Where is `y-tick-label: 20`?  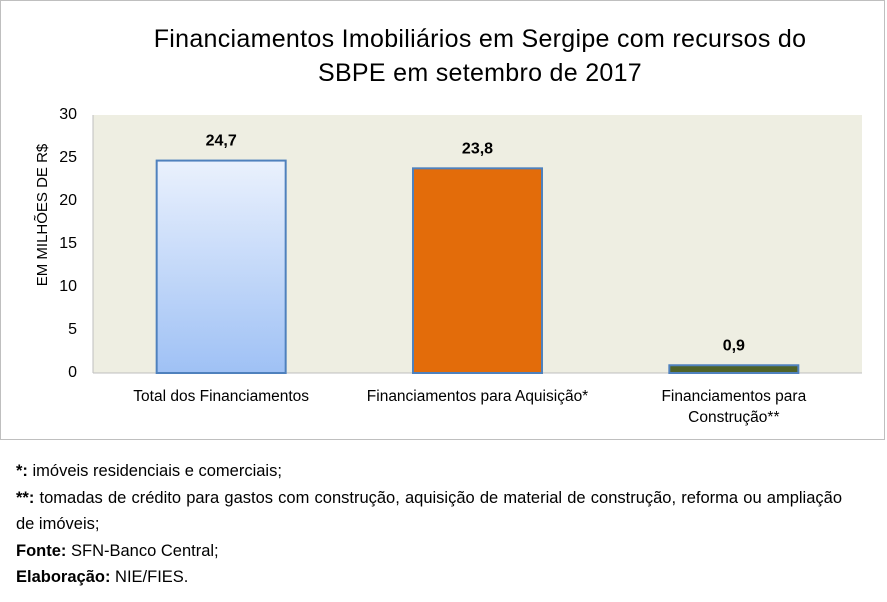 y-tick-label: 20 is located at coordinates (68, 200).